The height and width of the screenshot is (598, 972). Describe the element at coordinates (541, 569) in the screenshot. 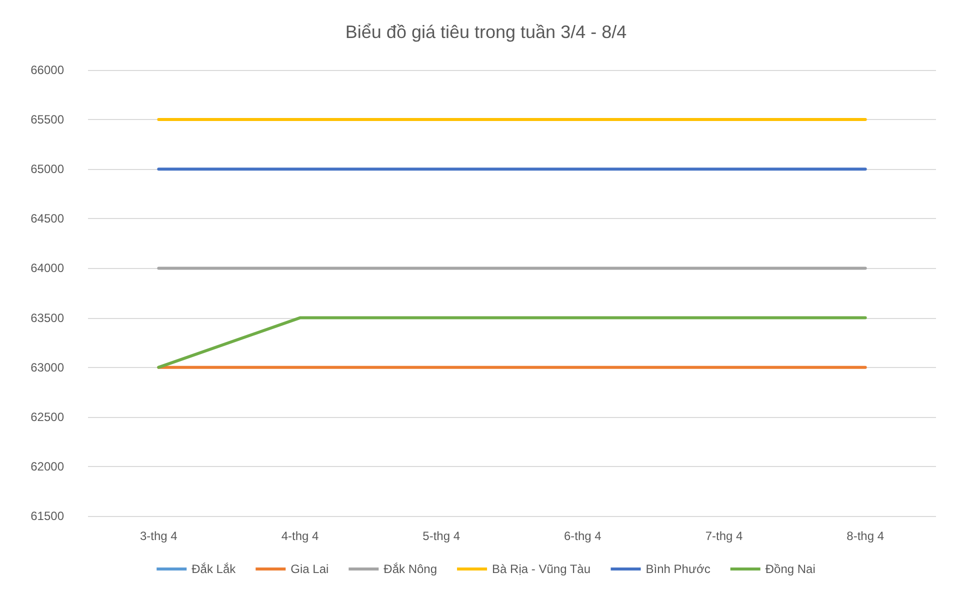

I see `legend-label: Bà Rịa - Vũng Tàu` at that location.